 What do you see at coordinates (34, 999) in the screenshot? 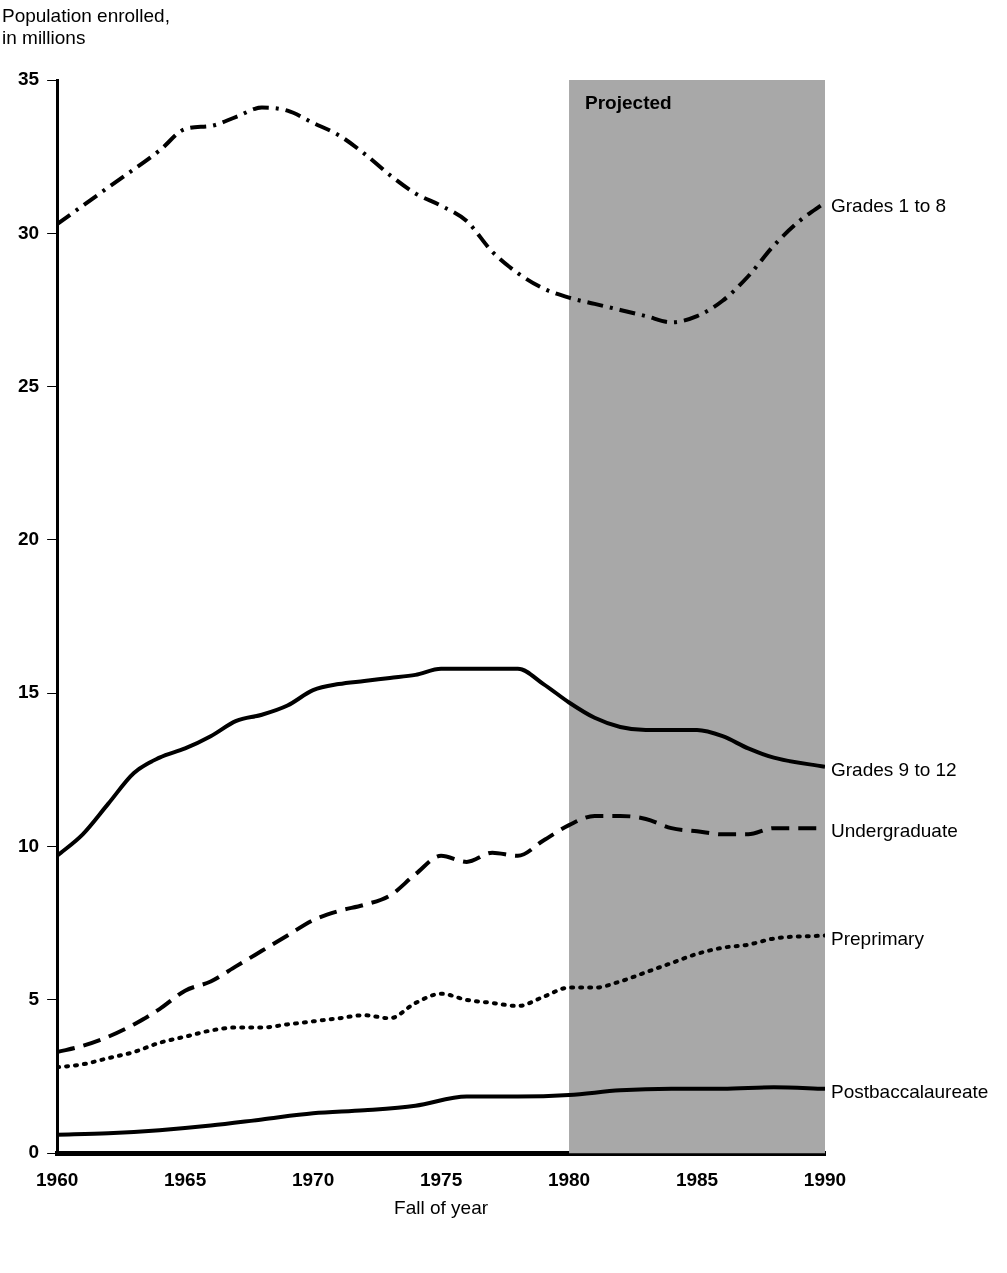
I see `y-tick-label: 5` at bounding box center [34, 999].